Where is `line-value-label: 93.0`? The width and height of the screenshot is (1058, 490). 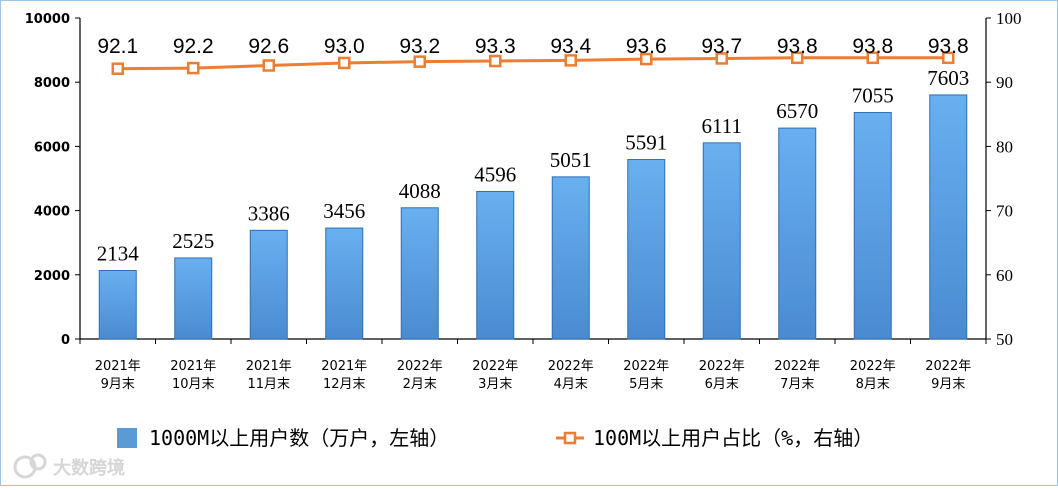 line-value-label: 93.0 is located at coordinates (344, 46).